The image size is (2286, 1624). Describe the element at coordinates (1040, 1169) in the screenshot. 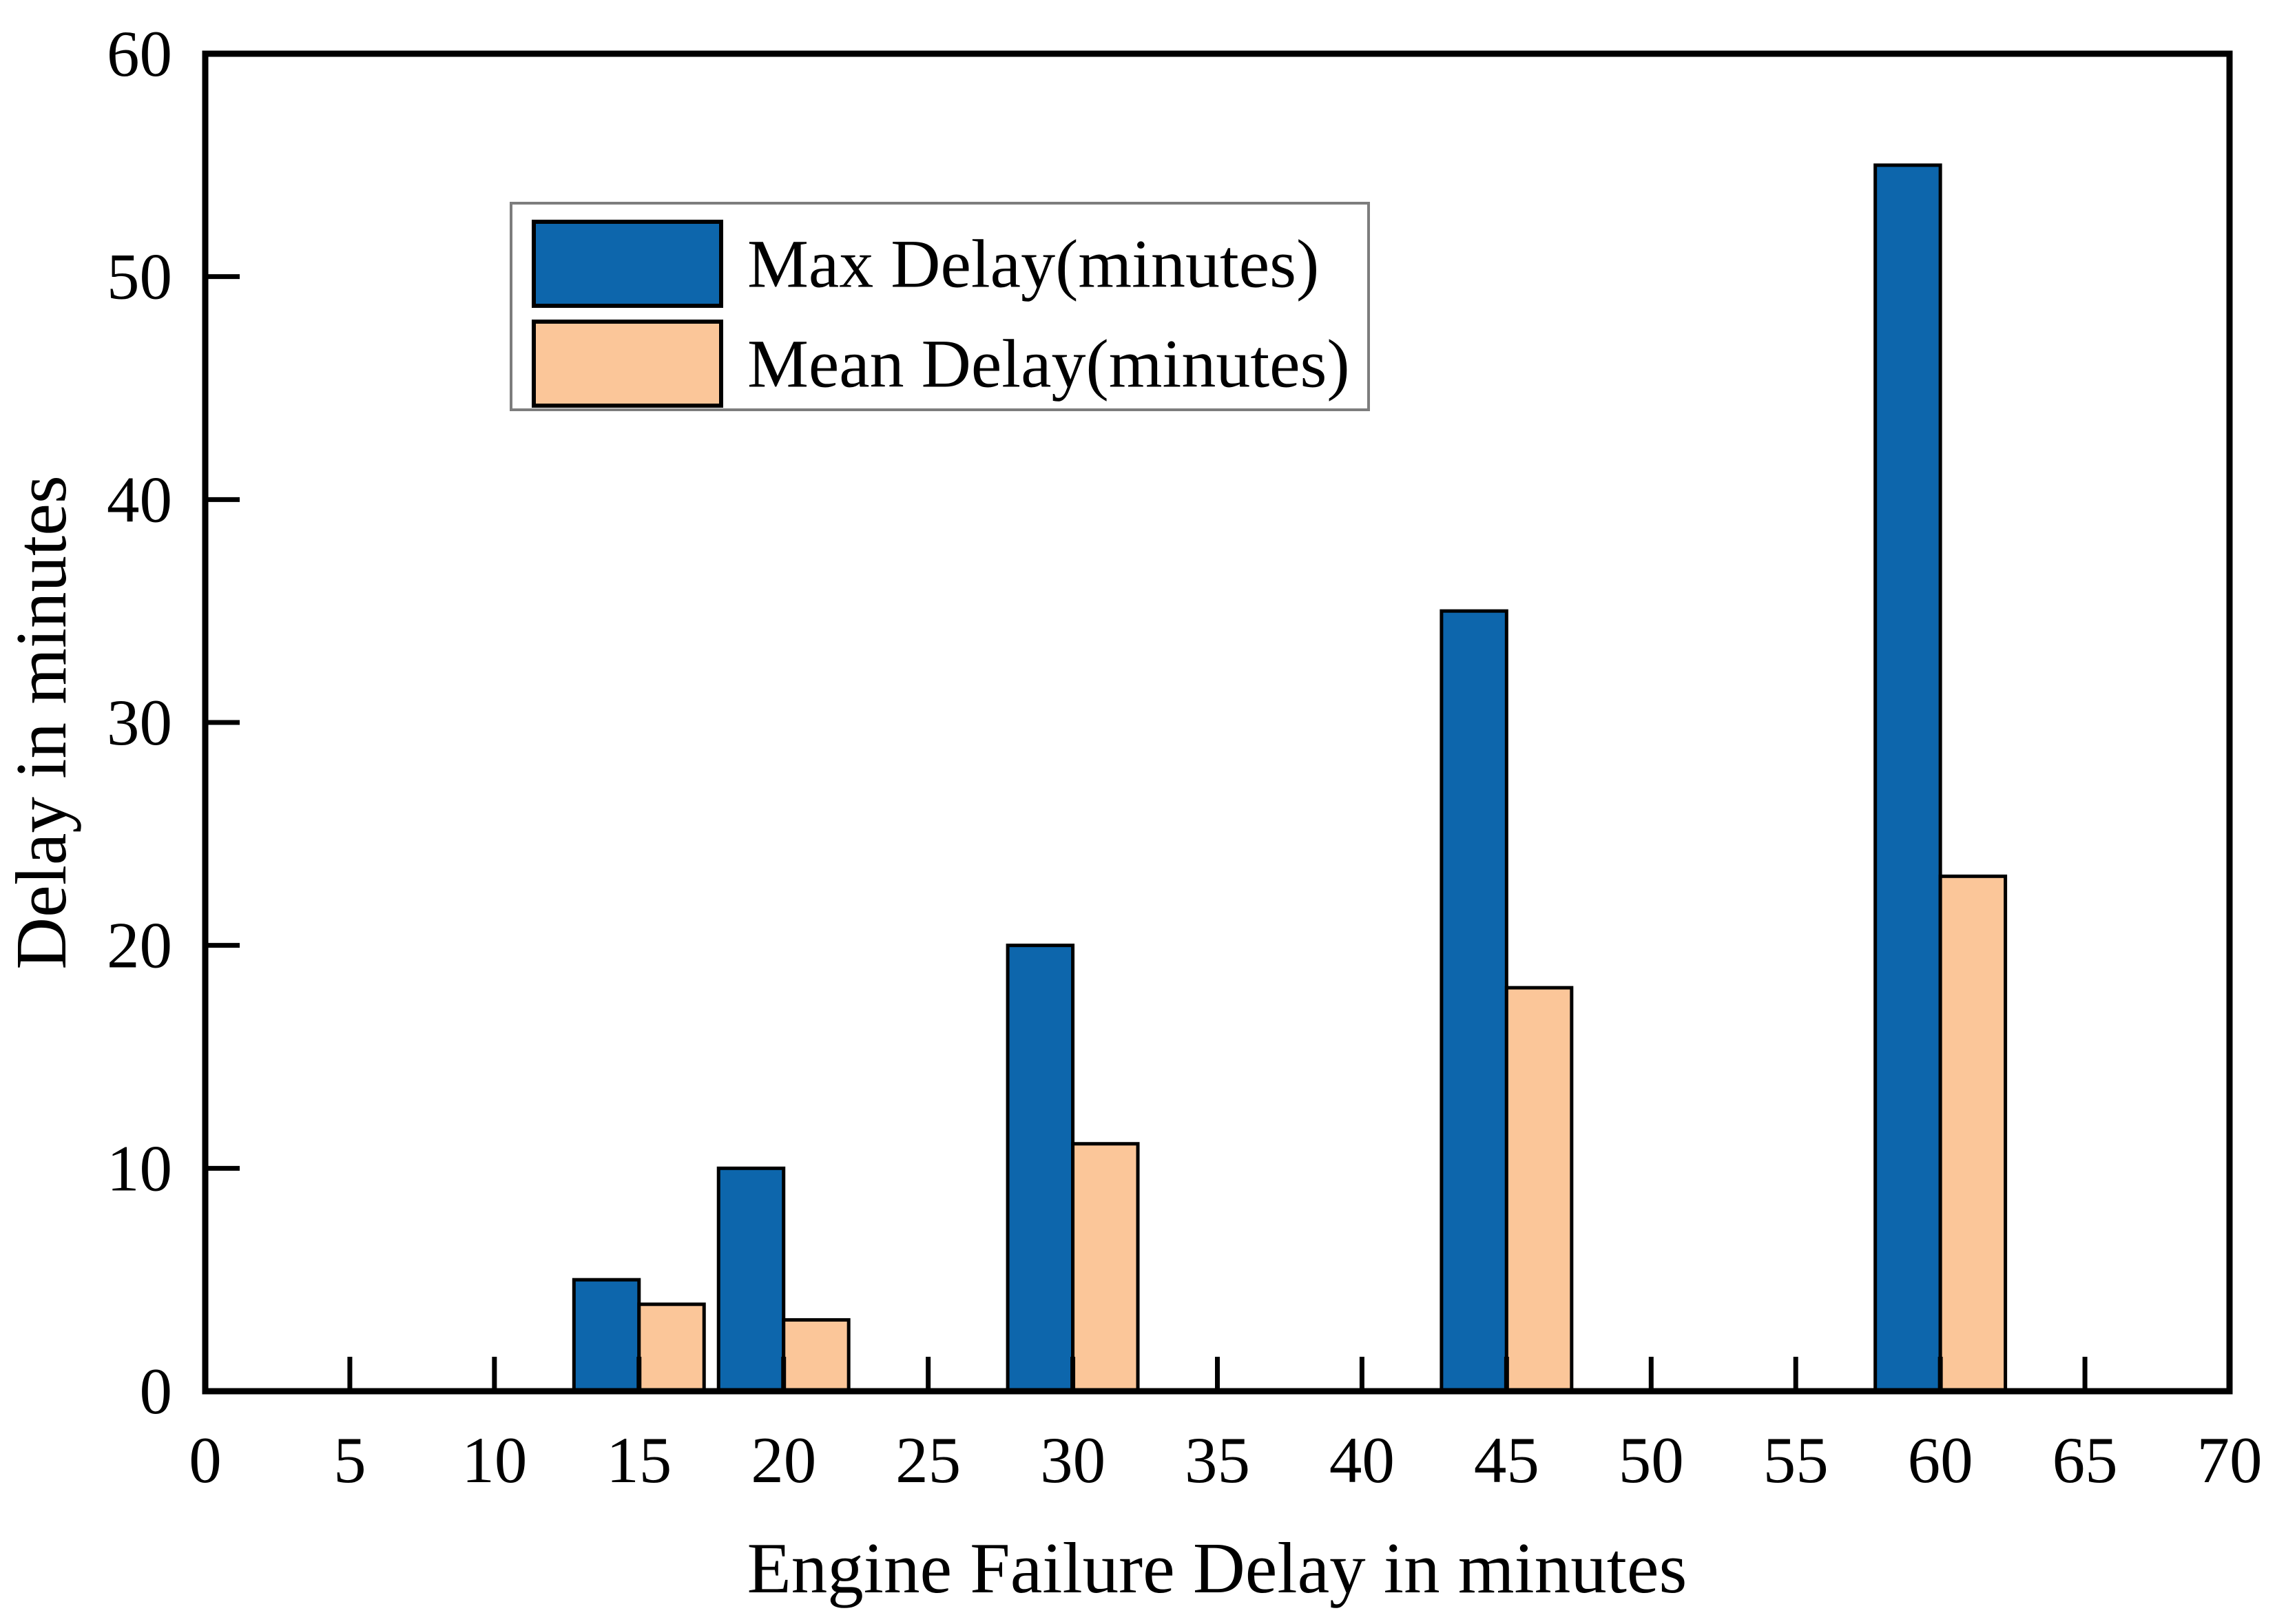

I see `max-delay-bar-x30` at that location.